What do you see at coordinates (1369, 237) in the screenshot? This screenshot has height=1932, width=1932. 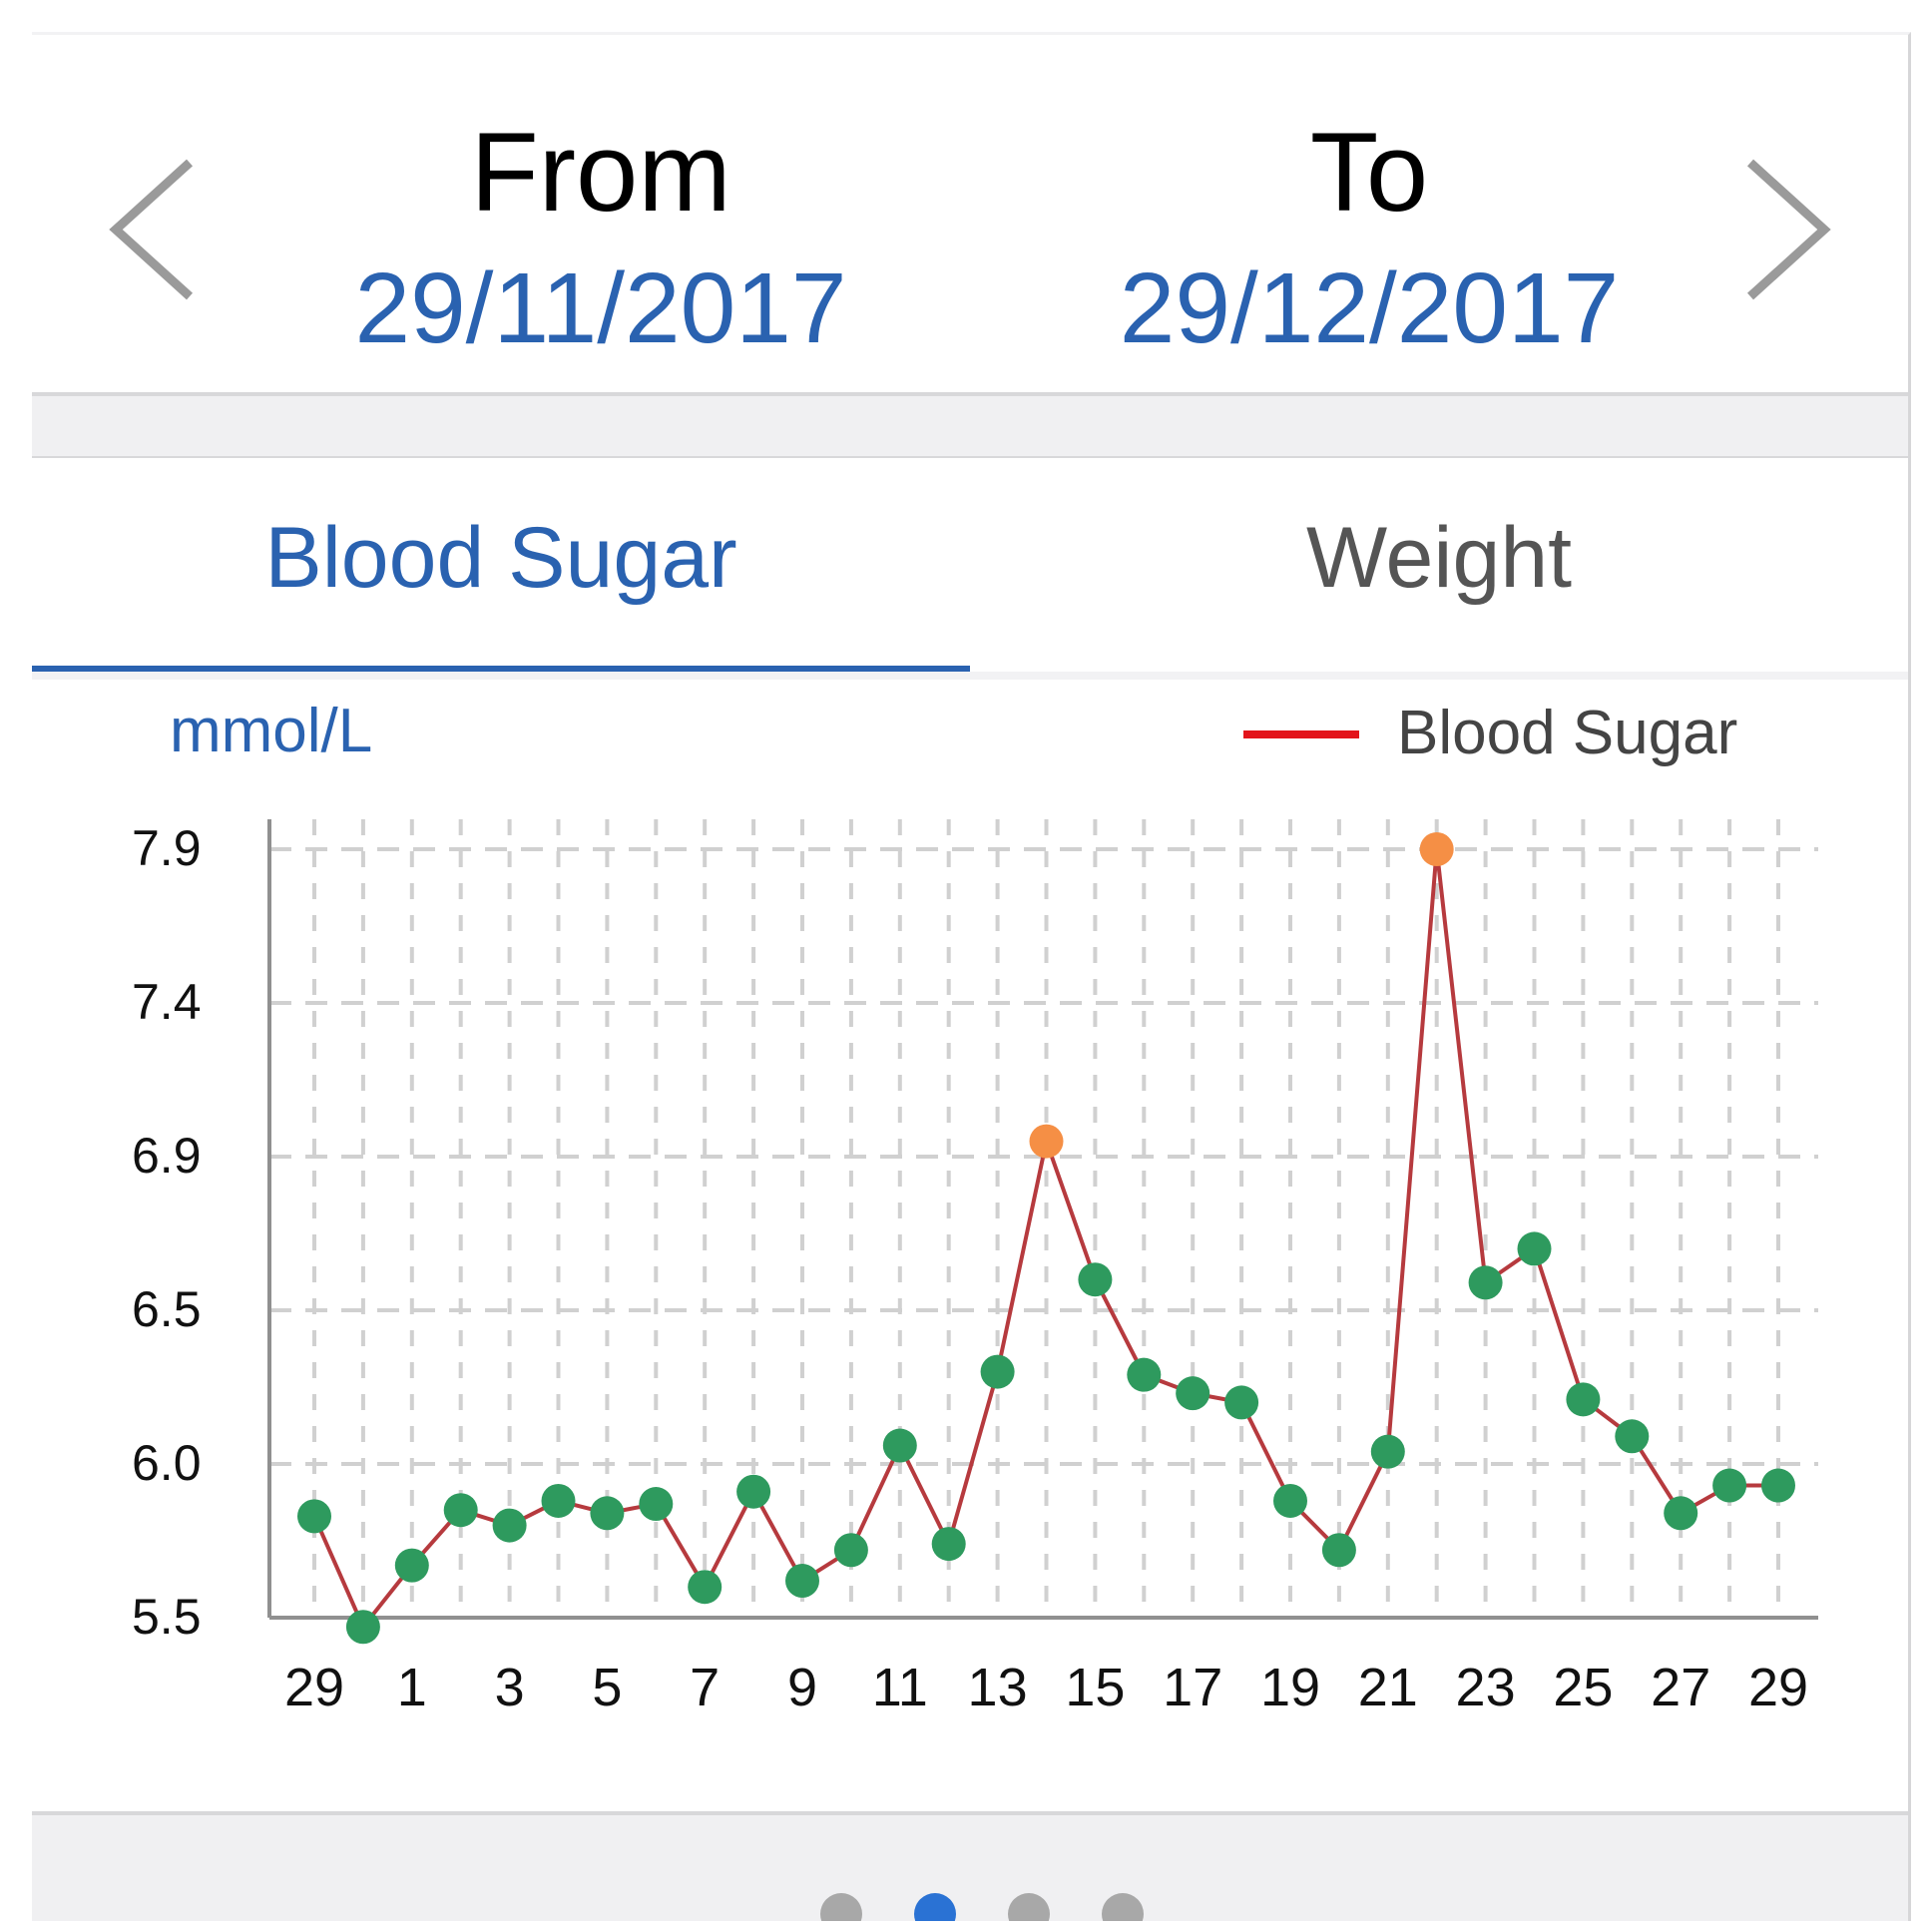 I see `to-date-group: To 29/12/2017` at bounding box center [1369, 237].